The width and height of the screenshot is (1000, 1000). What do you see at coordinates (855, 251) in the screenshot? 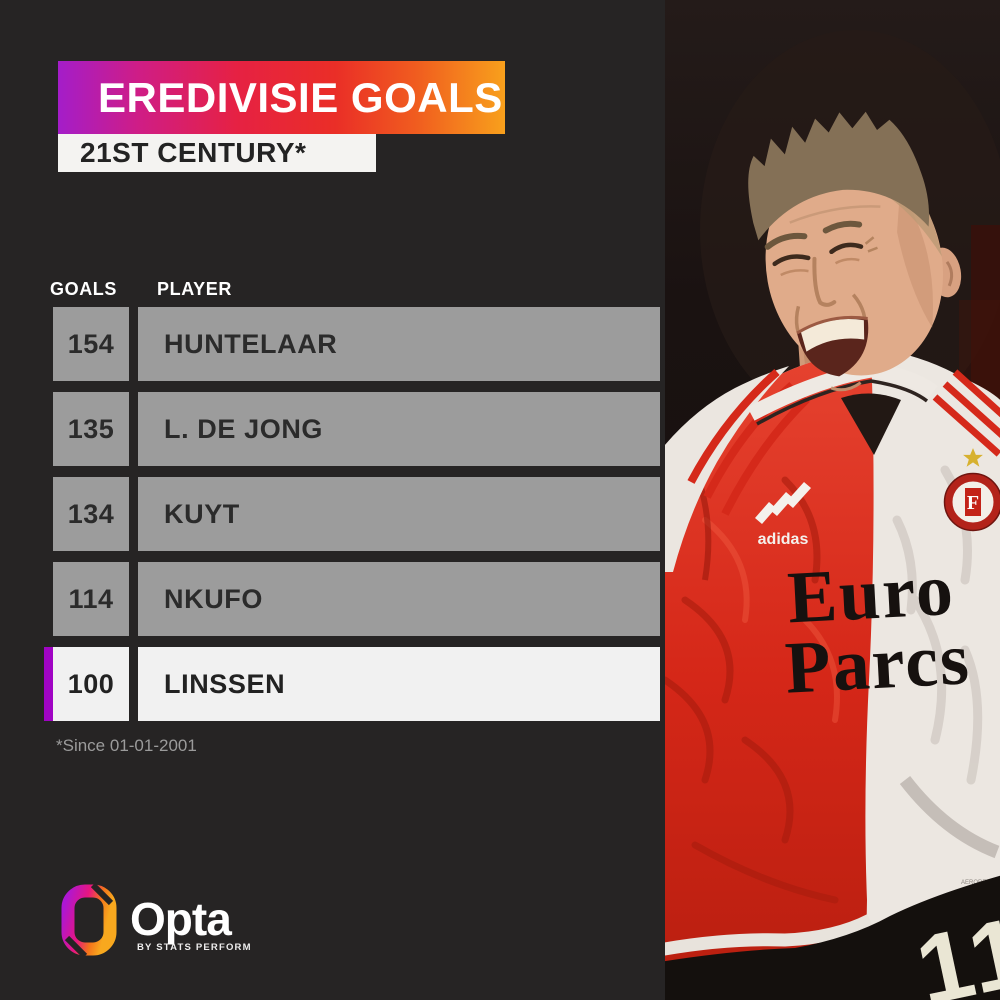
I see `player-head` at bounding box center [855, 251].